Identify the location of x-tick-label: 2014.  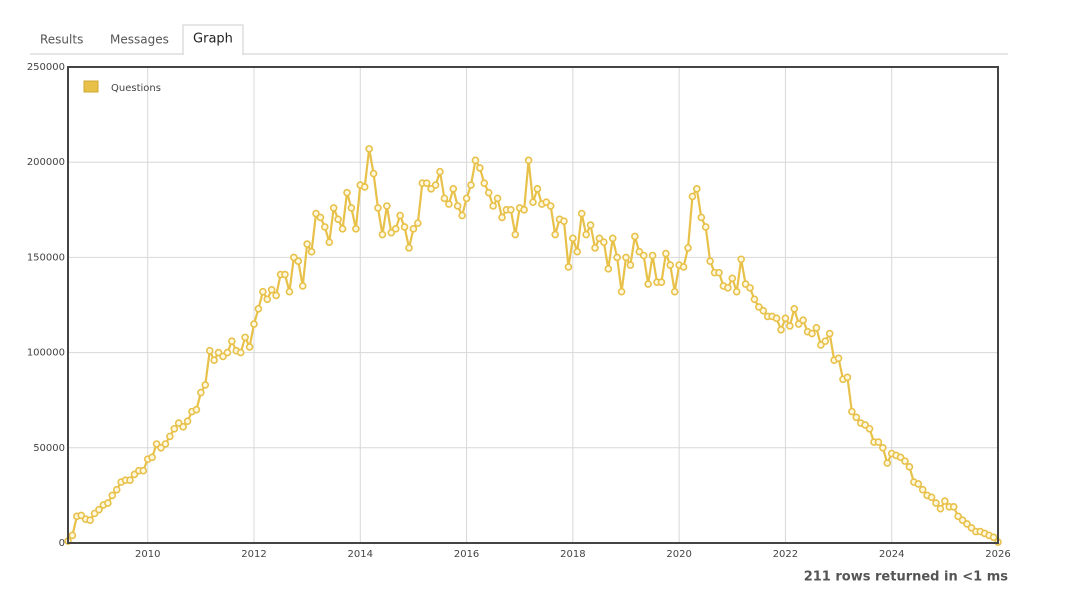
(360, 554).